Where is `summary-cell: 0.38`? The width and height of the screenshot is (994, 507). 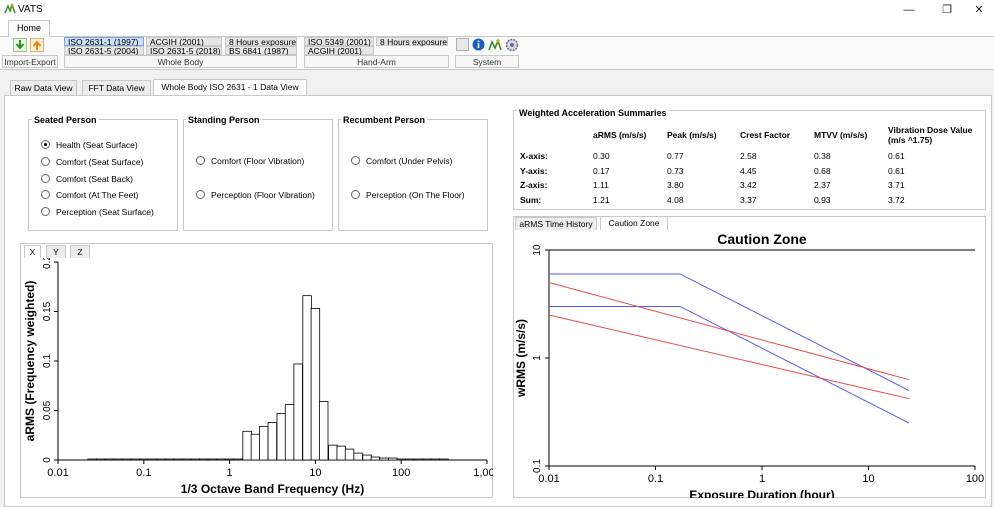 summary-cell: 0.38 is located at coordinates (822, 156).